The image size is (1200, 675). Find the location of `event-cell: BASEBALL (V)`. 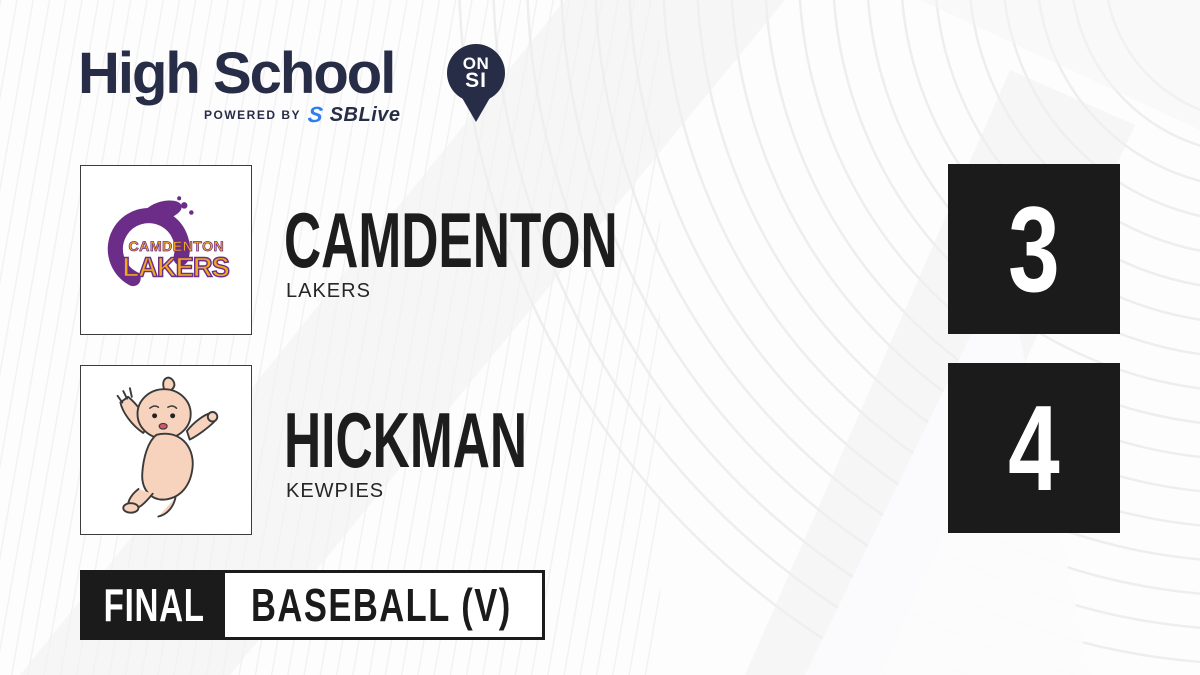

event-cell: BASEBALL (V) is located at coordinates (412, 605).